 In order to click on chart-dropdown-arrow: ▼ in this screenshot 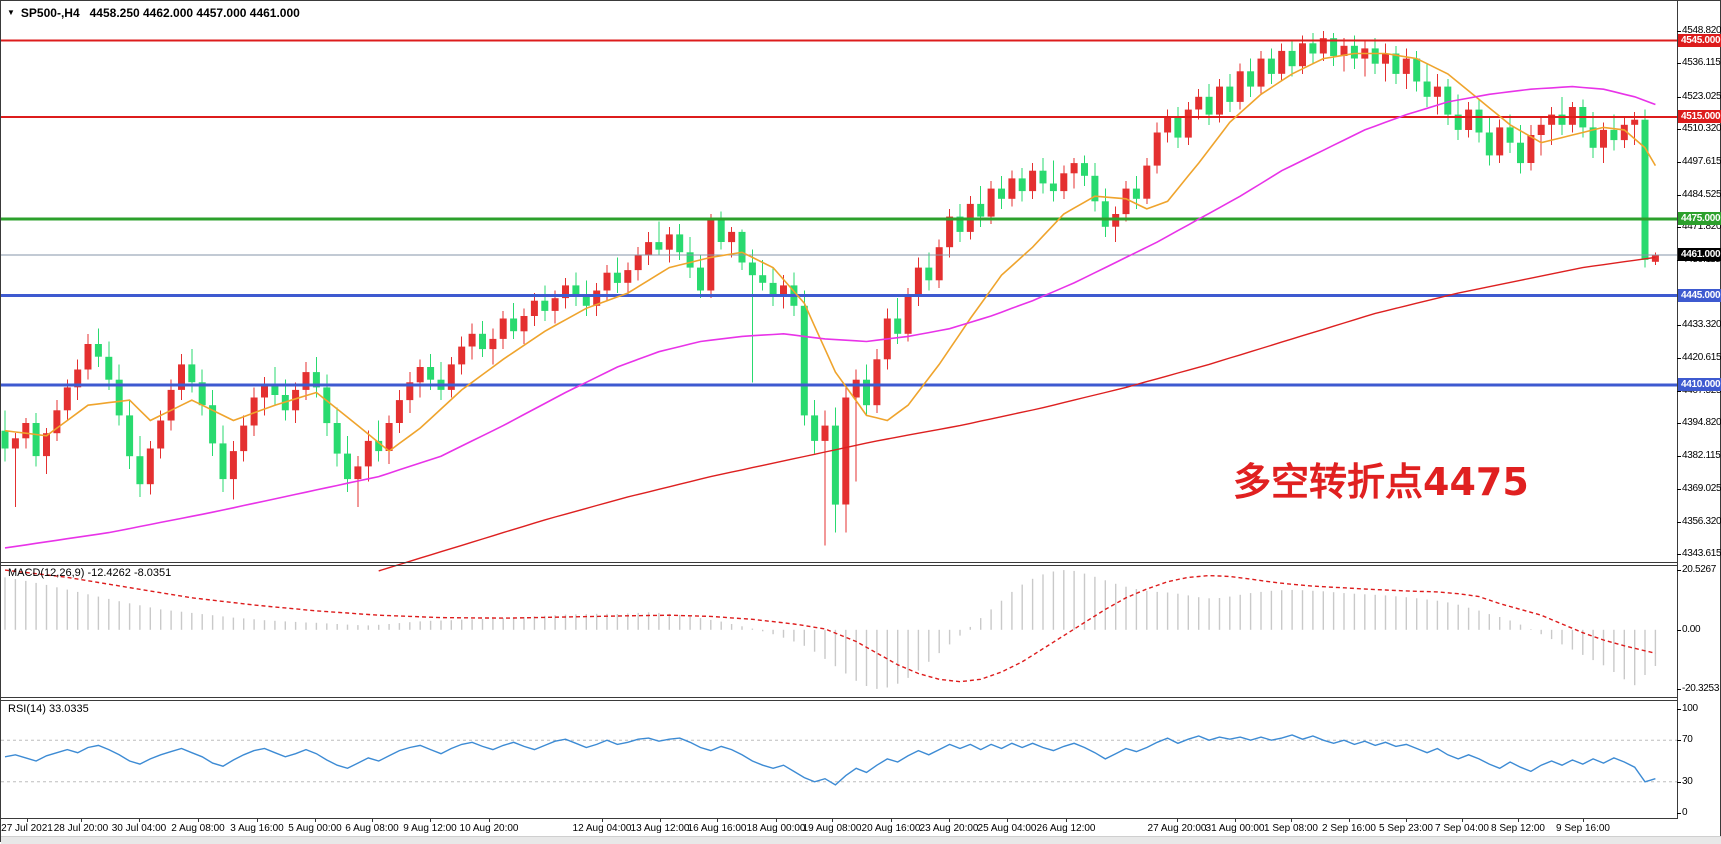, I will do `click(11, 12)`.